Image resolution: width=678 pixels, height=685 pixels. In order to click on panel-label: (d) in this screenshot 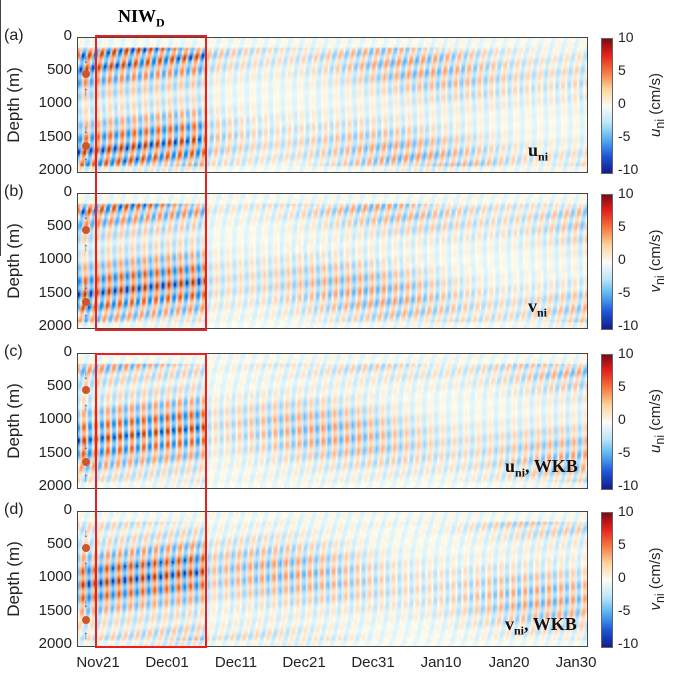, I will do `click(14, 509)`.